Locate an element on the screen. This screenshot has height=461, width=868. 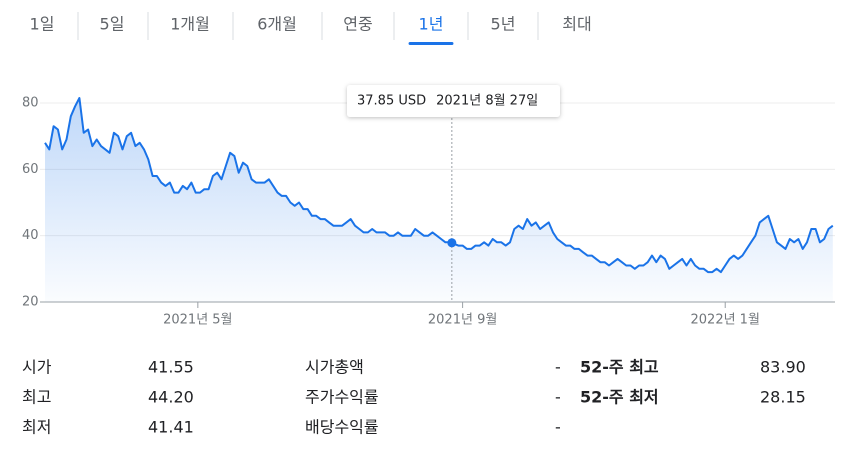
y-tick-label: 60 is located at coordinates (30, 169).